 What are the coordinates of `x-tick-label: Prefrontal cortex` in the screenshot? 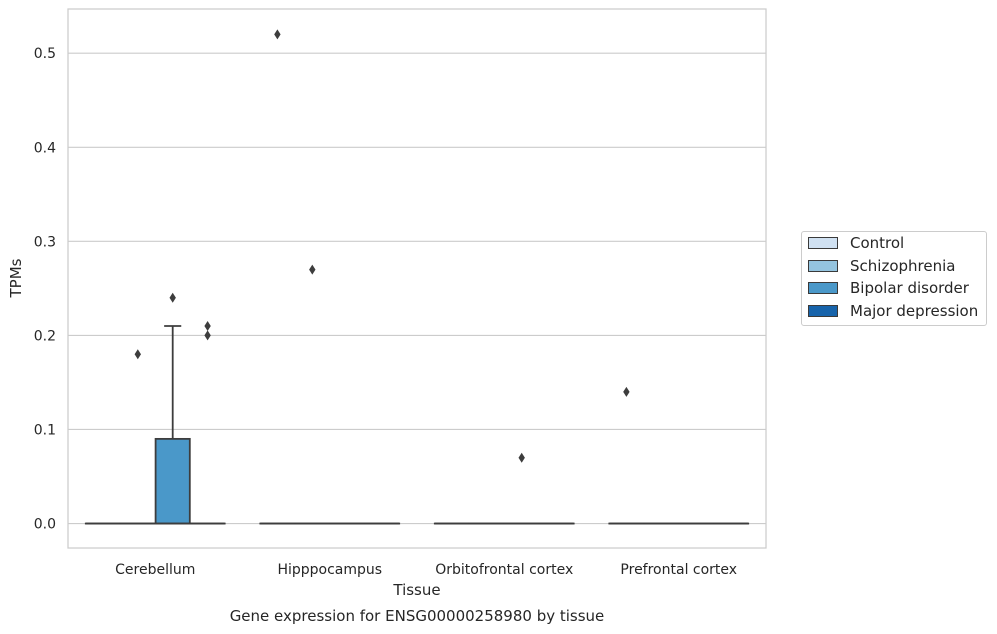 It's located at (678, 570).